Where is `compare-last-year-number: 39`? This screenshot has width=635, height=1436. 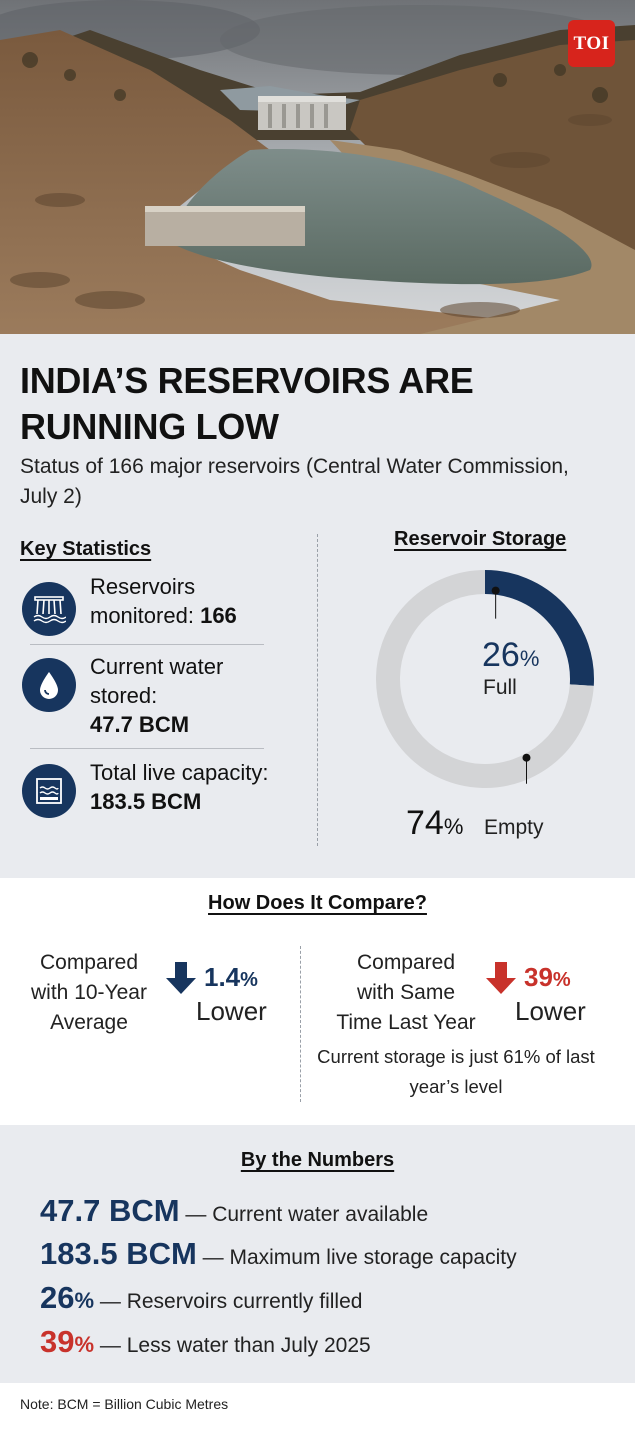 compare-last-year-number: 39 is located at coordinates (538, 977).